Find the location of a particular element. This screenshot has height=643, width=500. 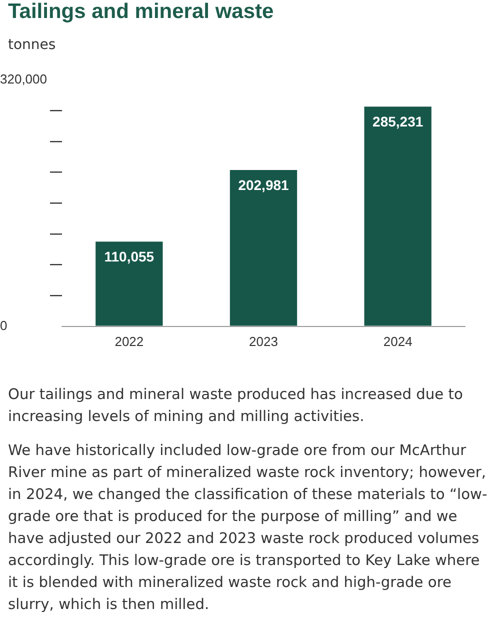

y-tick-label: 320,000 is located at coordinates (23, 78).